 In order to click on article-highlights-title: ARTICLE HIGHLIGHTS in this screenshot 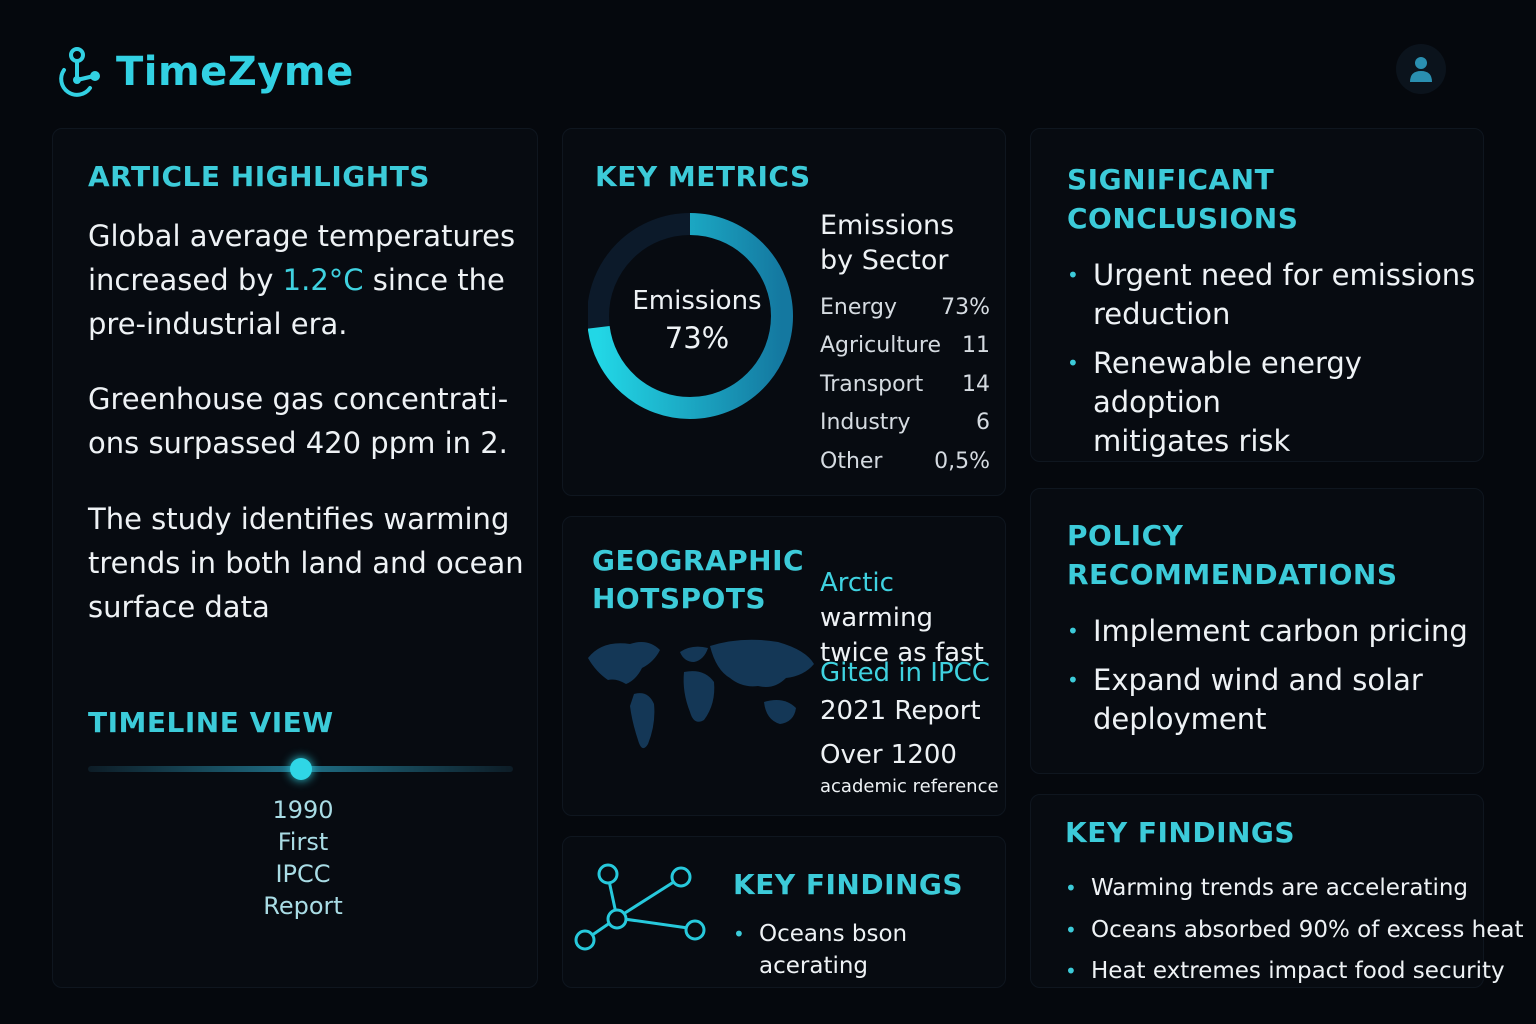, I will do `click(259, 176)`.